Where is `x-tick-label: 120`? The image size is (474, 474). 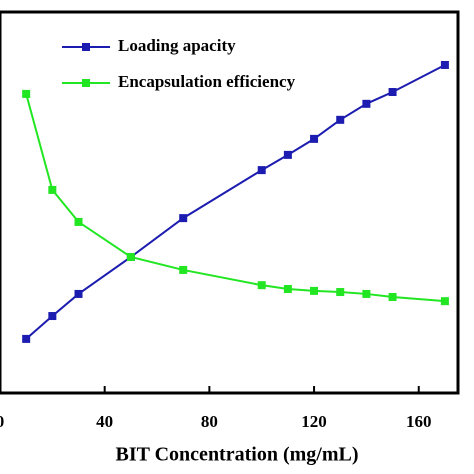 x-tick-label: 120 is located at coordinates (314, 421).